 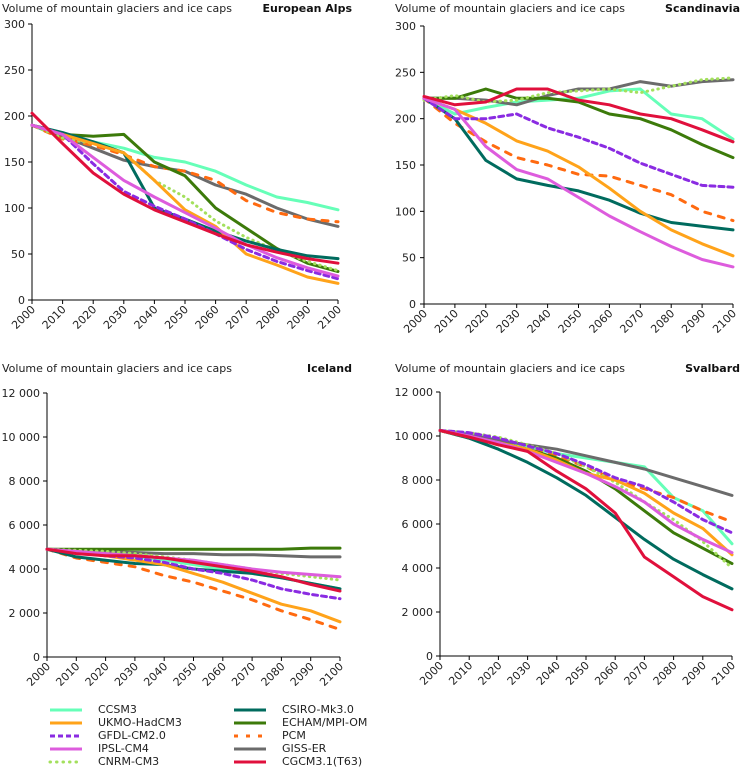 I want to click on legend-item: IPSL-CM4, so click(x=98, y=748).